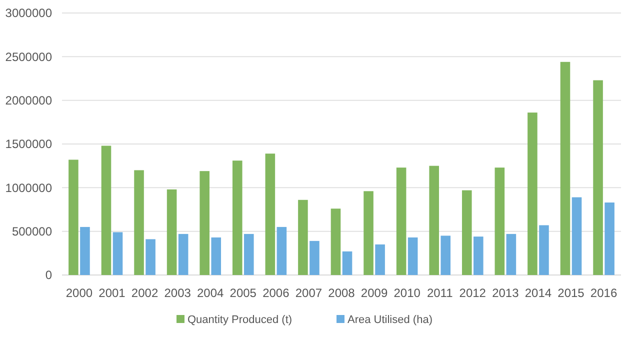 Image resolution: width=633 pixels, height=340 pixels. Describe the element at coordinates (79, 293) in the screenshot. I see `x-tick-label: 2000` at that location.